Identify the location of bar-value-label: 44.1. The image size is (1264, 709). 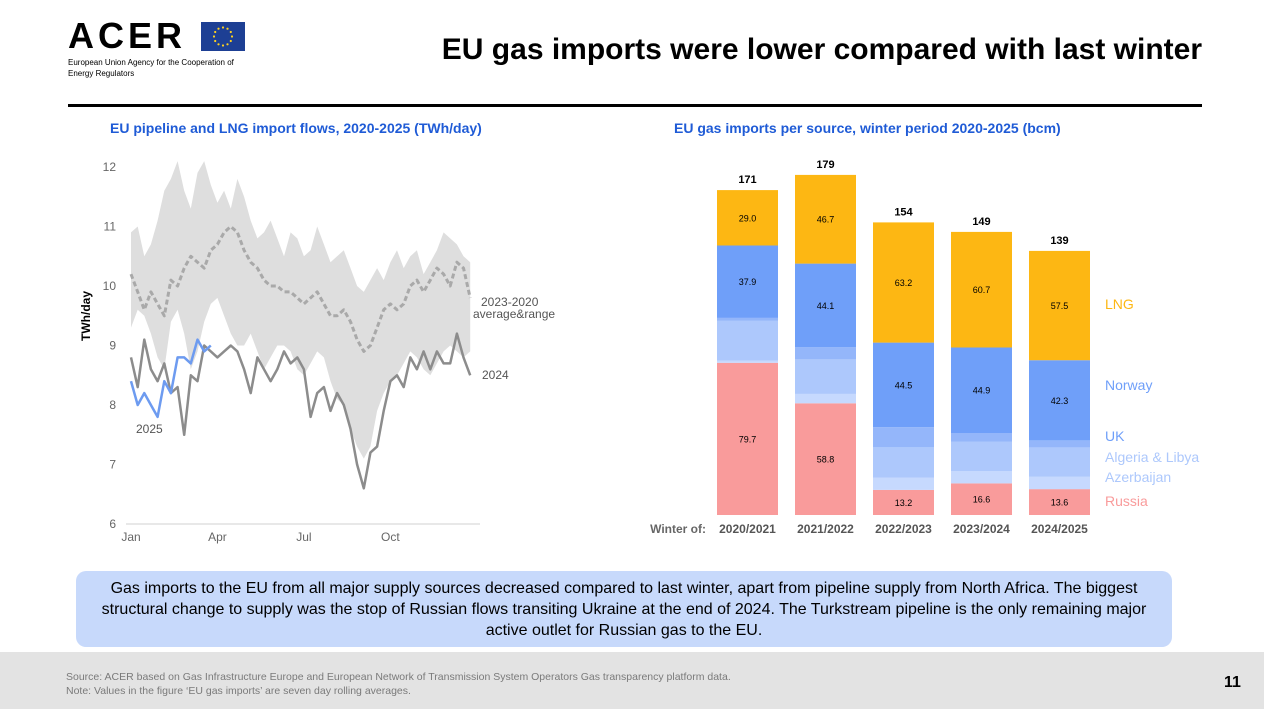
(826, 306).